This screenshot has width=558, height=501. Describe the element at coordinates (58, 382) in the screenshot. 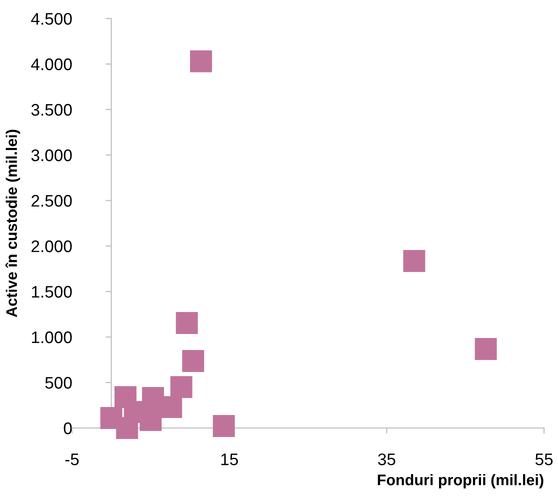

I see `y-tick-label: 500` at that location.